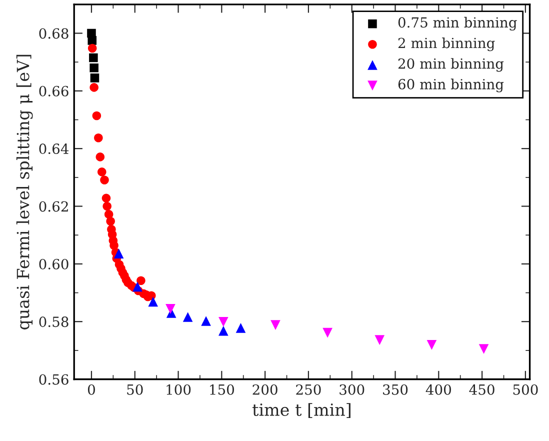 This screenshot has width=549, height=441. What do you see at coordinates (265, 389) in the screenshot?
I see `x-tick-label: 200` at bounding box center [265, 389].